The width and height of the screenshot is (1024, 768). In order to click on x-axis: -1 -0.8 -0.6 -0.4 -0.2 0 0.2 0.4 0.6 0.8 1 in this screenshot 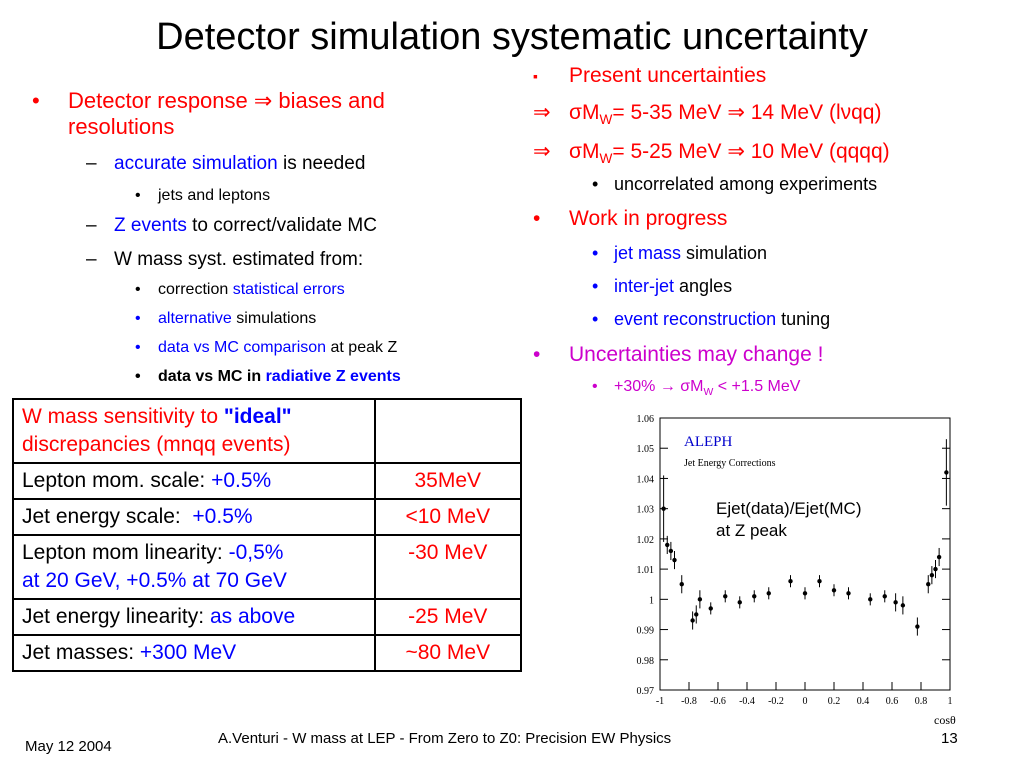, I will do `click(804, 694)`.